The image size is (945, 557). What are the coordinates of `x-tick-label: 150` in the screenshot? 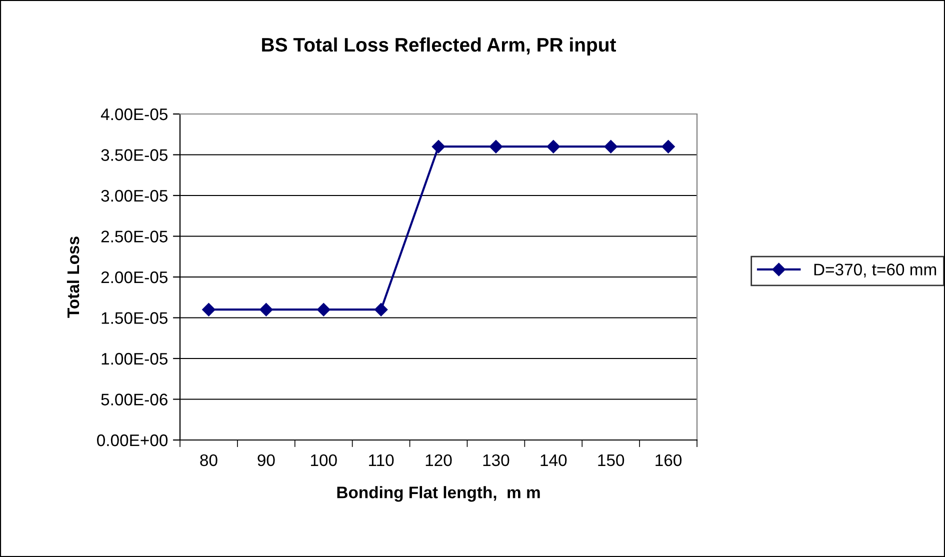 It's located at (611, 460).